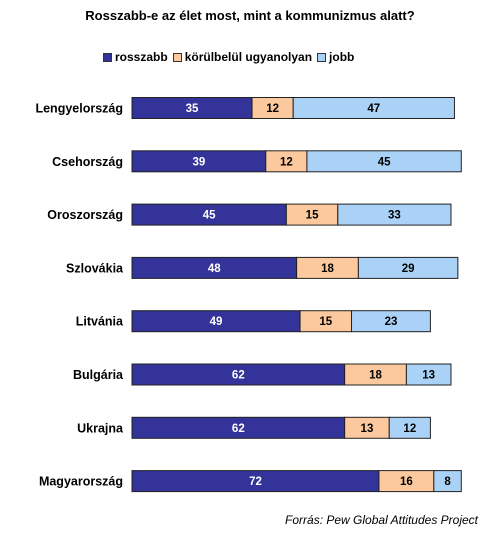 The width and height of the screenshot is (500, 535). Describe the element at coordinates (322, 57) in the screenshot. I see `legend-swatch-jobb` at that location.